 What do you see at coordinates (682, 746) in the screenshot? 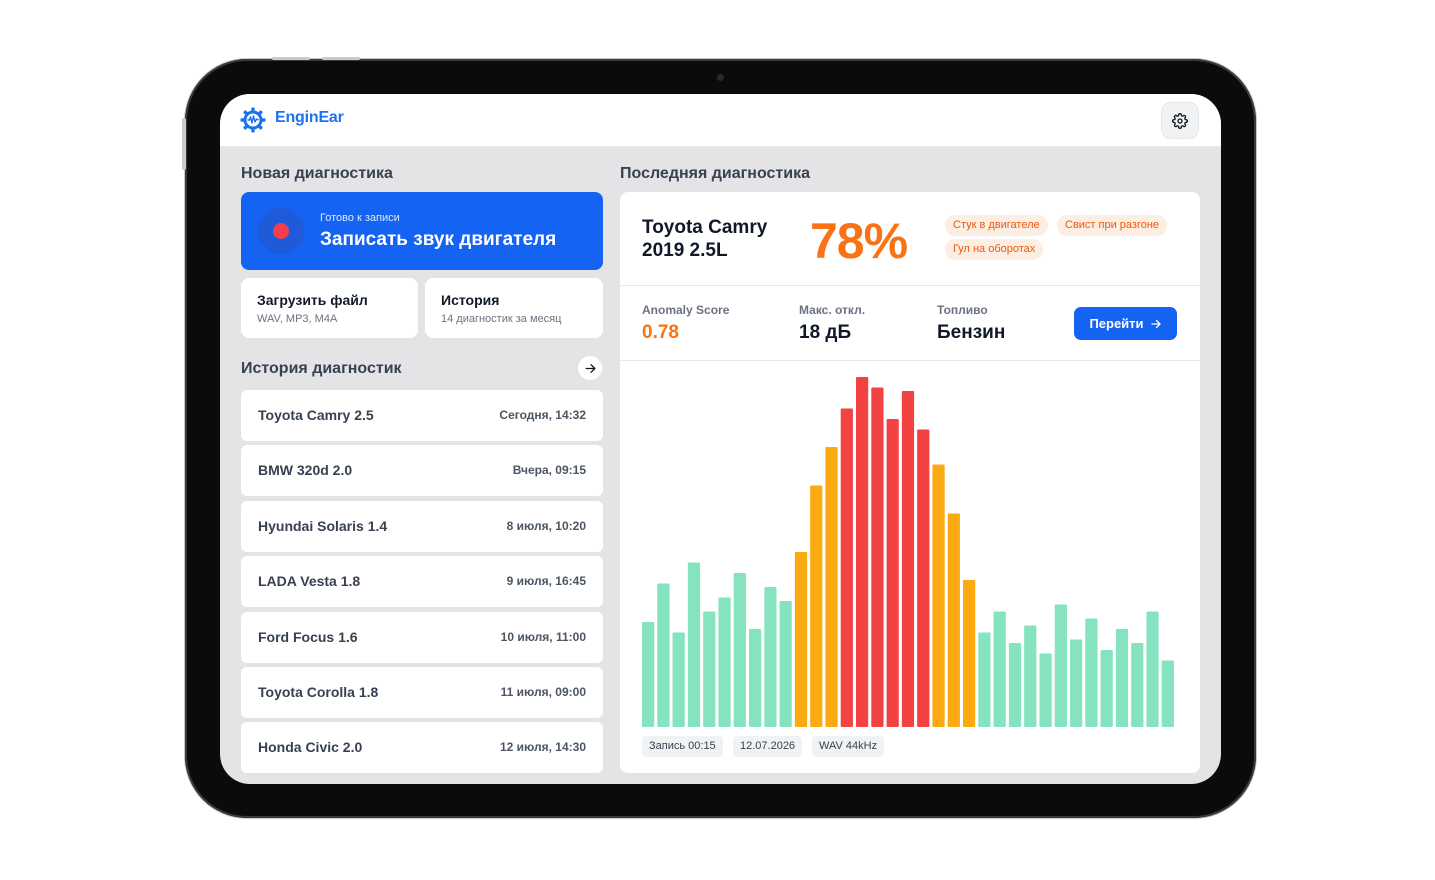
I see `recording-duration-chip: Запись 00:15` at bounding box center [682, 746].